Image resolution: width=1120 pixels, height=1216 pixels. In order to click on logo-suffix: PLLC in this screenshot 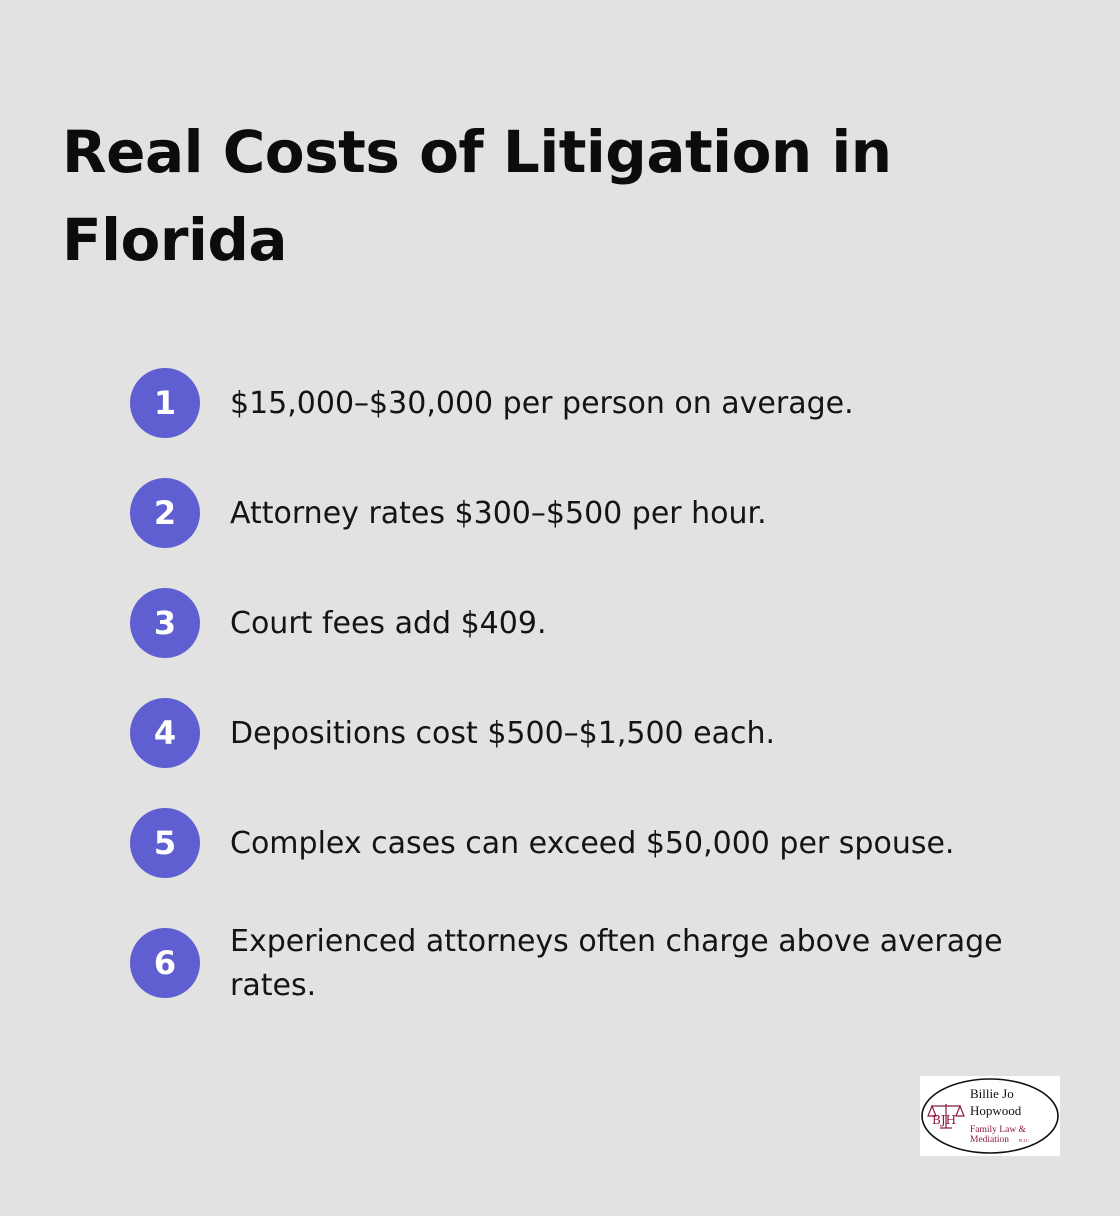, I will do `click(1024, 1140)`.